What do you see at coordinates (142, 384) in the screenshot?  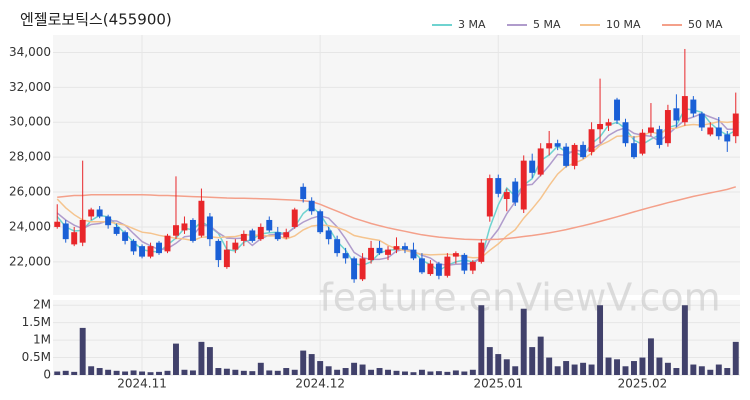 I see `x-tick-label: 2024.11` at bounding box center [142, 384].